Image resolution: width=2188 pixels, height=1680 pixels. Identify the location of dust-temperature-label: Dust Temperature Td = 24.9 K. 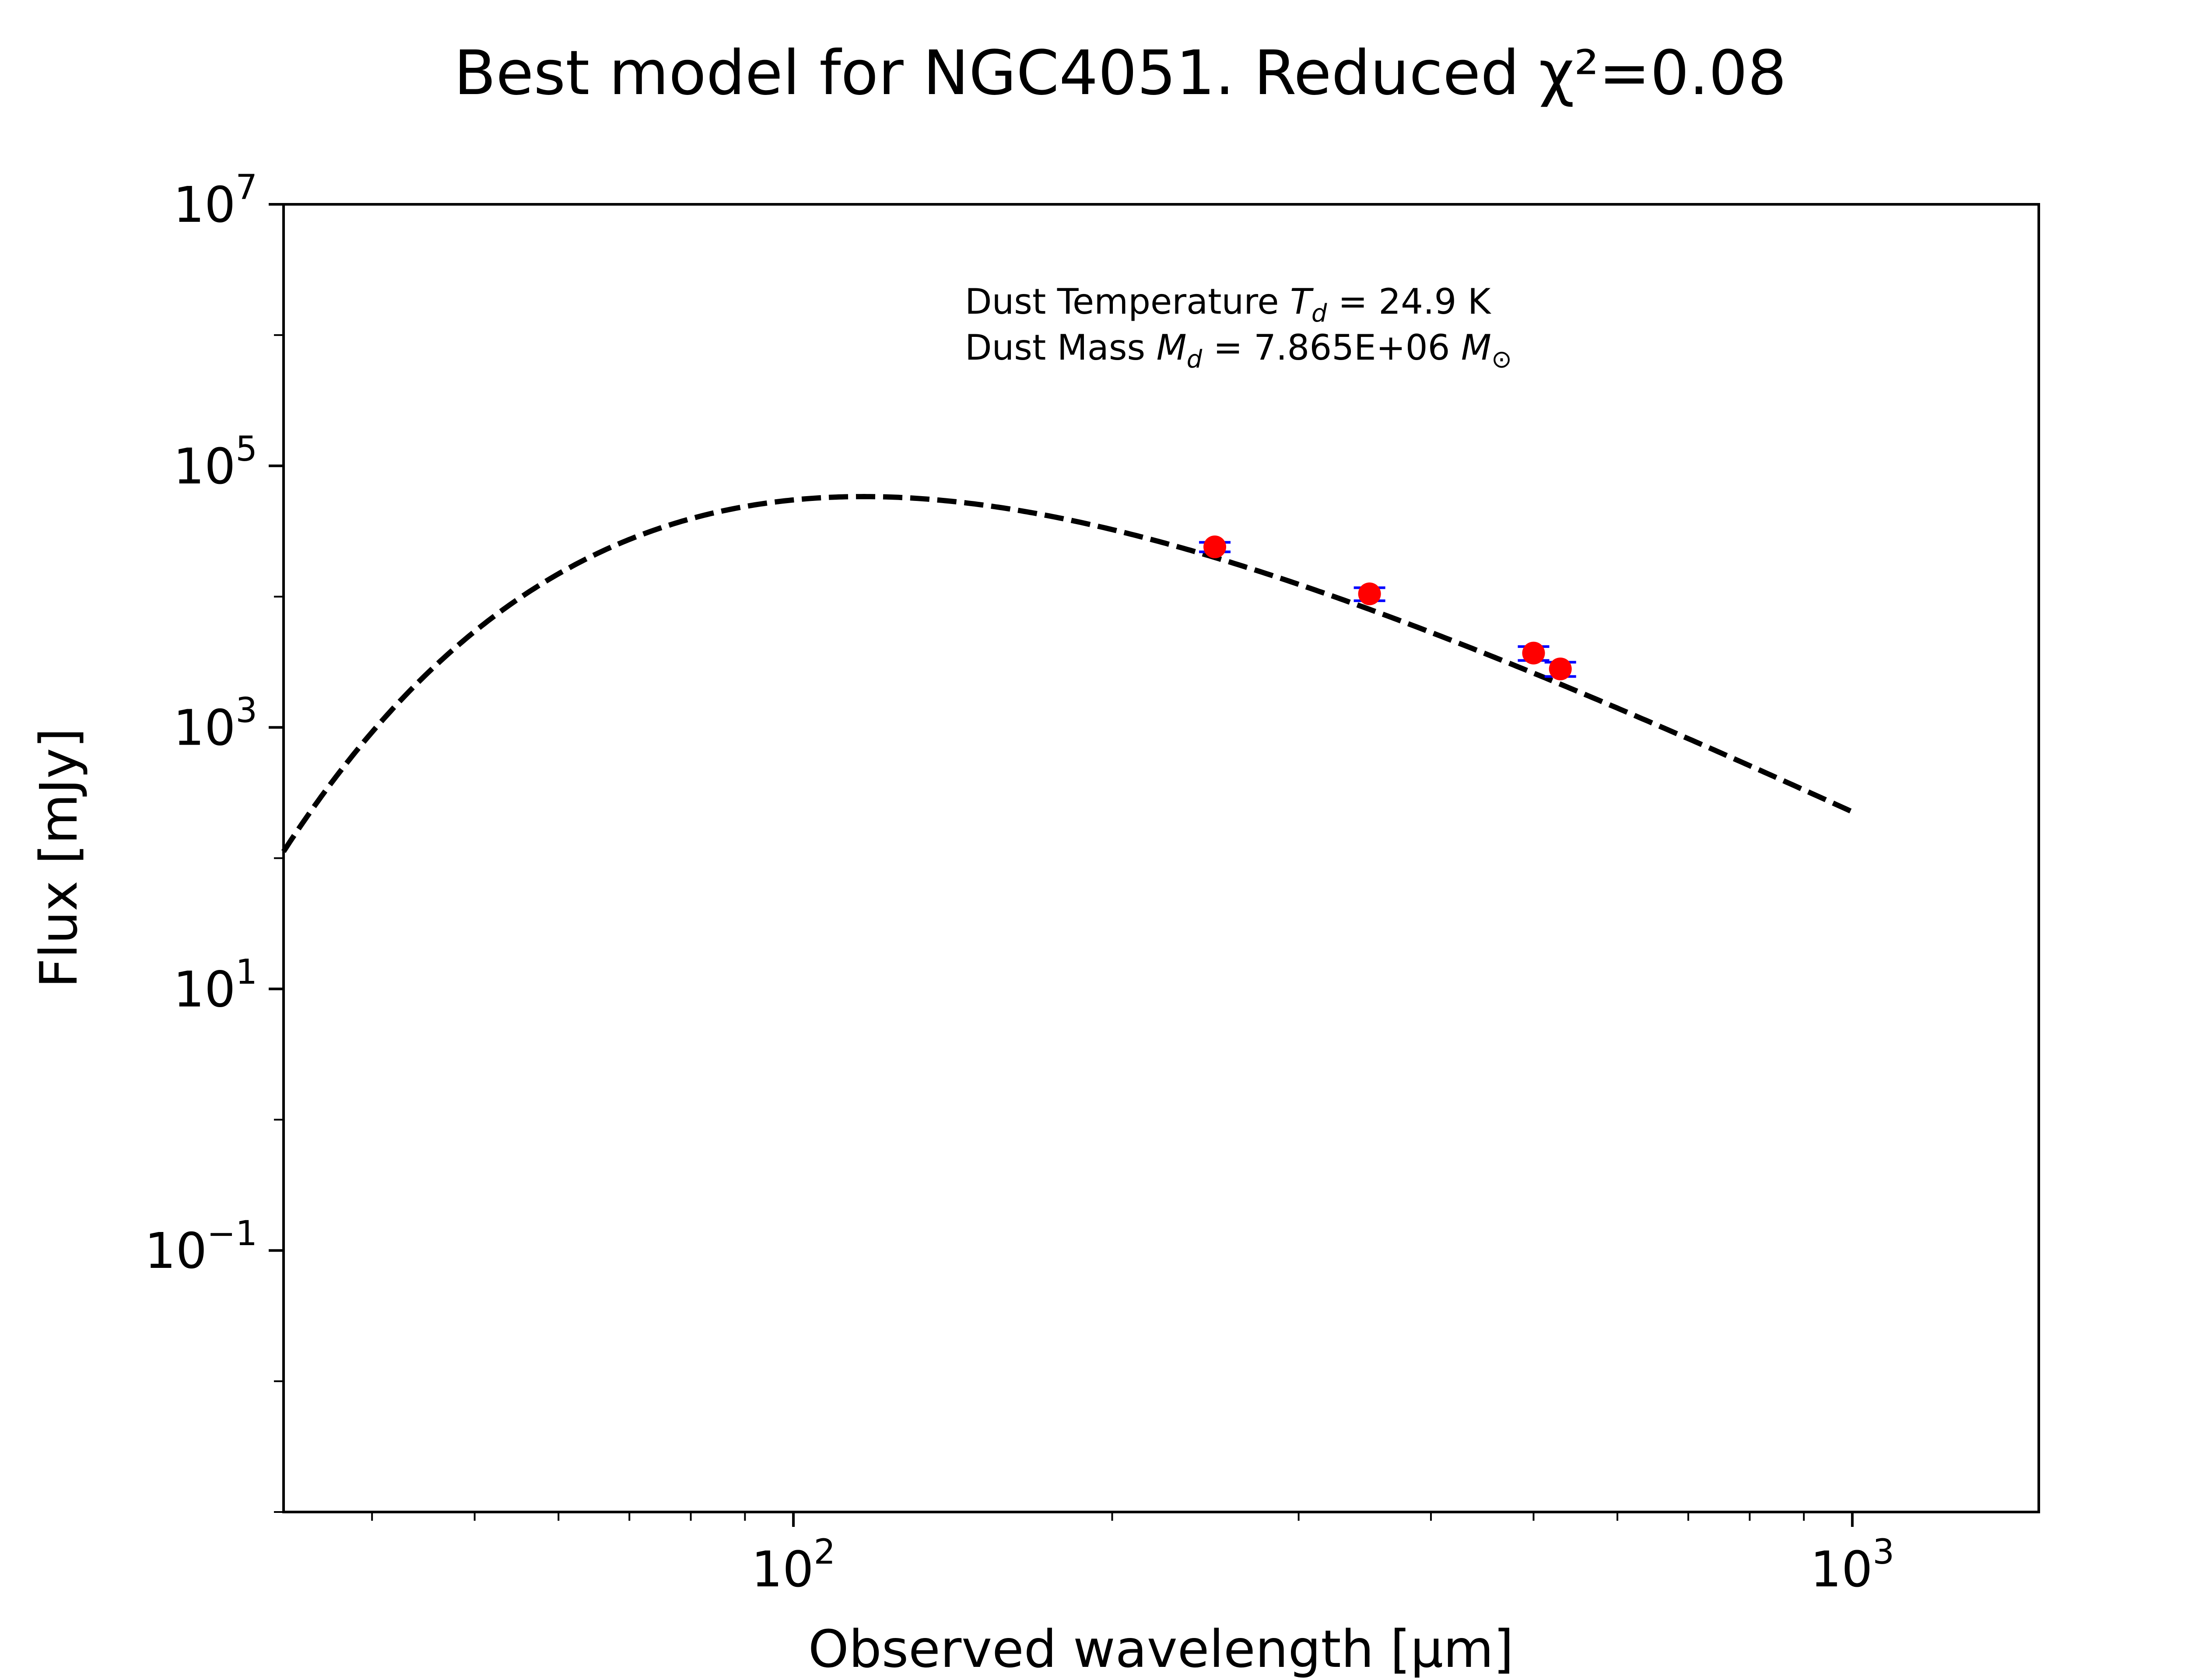
(1228, 304).